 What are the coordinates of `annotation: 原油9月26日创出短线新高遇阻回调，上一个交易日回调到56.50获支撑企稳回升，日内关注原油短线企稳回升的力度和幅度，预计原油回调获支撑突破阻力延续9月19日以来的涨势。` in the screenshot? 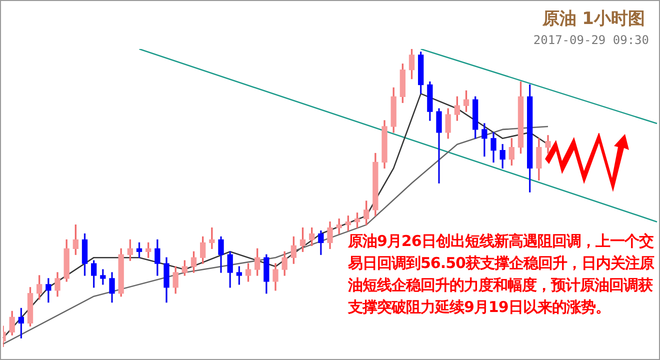 It's located at (501, 274).